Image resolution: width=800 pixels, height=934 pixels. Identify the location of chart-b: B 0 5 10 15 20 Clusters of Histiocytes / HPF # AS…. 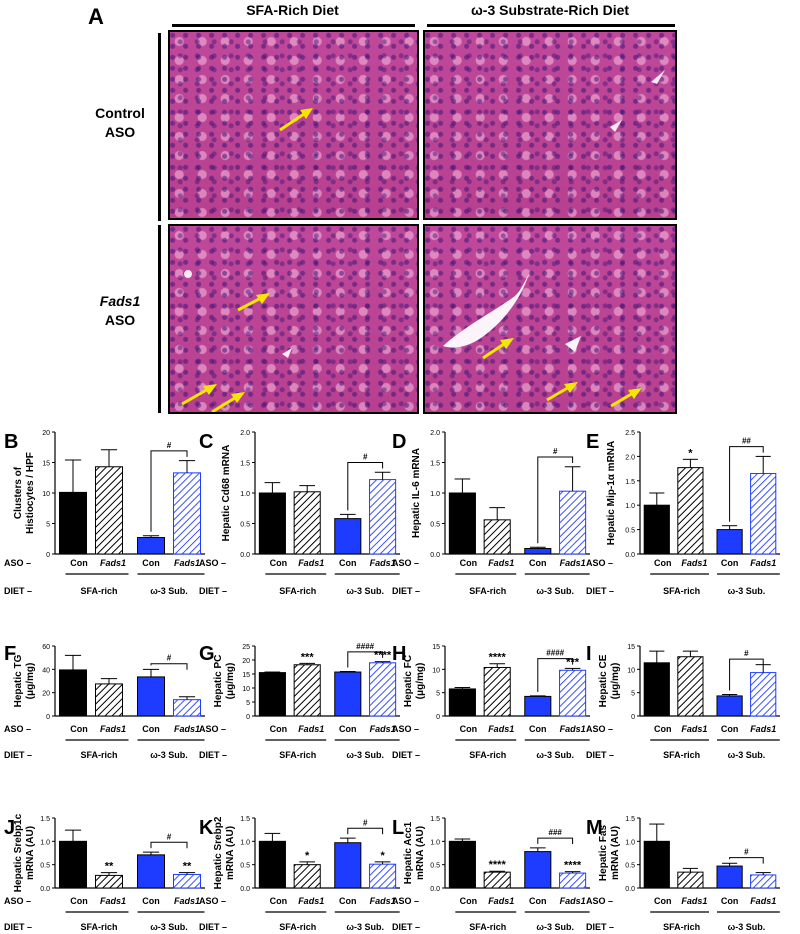
(104, 513).